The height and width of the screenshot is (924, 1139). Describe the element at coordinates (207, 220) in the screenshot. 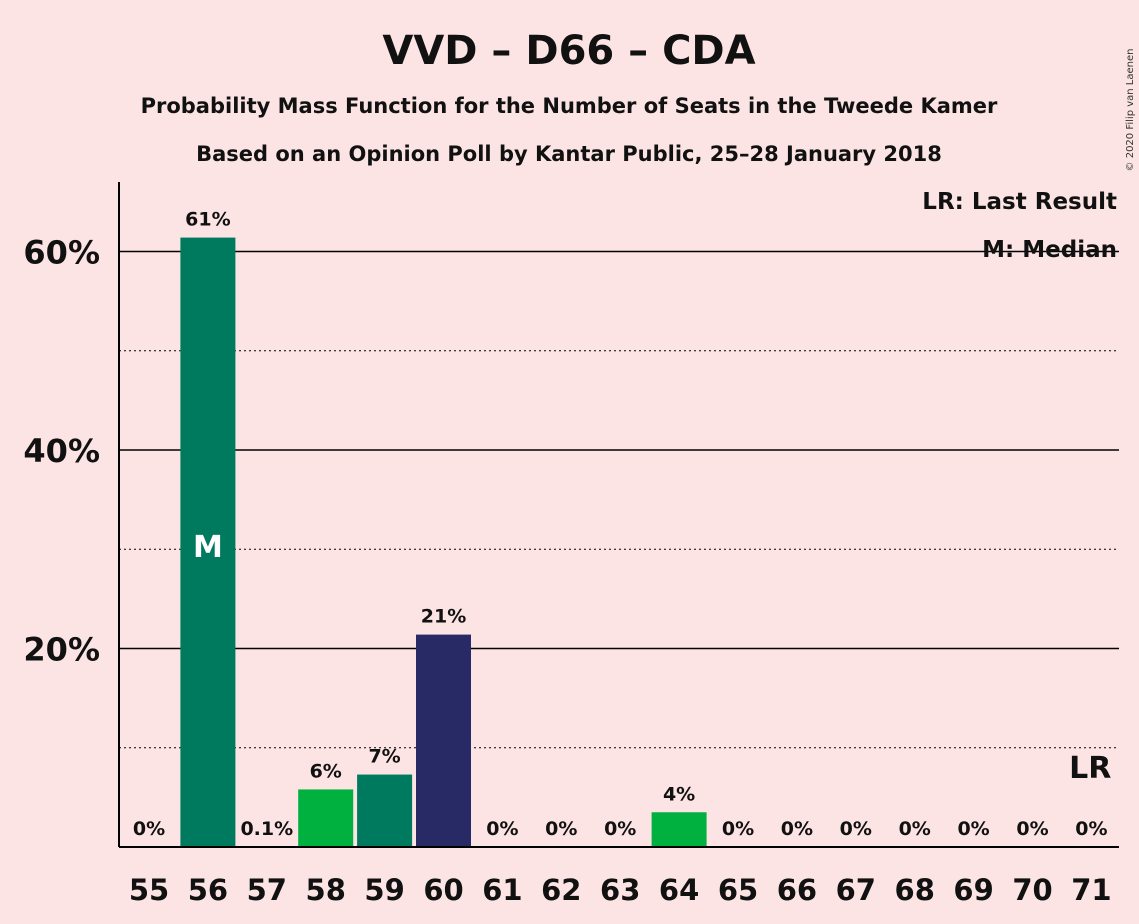

I see `value-label-seat-56: 61%` at that location.